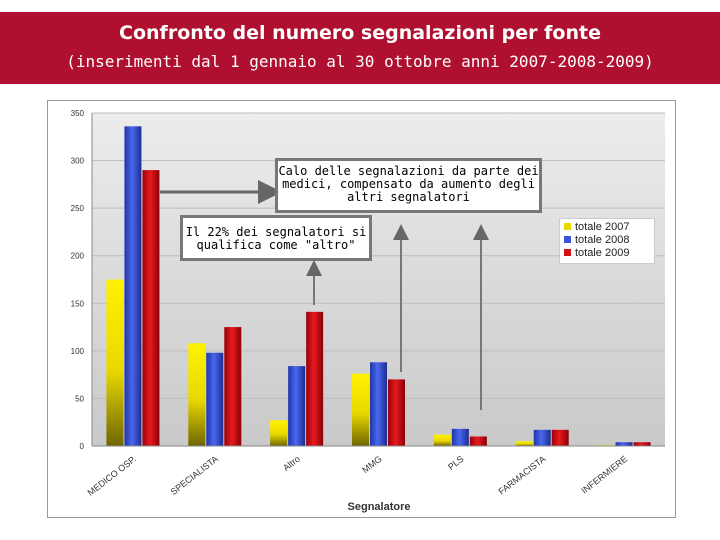  I want to click on legend-swatch-2008, so click(567, 239).